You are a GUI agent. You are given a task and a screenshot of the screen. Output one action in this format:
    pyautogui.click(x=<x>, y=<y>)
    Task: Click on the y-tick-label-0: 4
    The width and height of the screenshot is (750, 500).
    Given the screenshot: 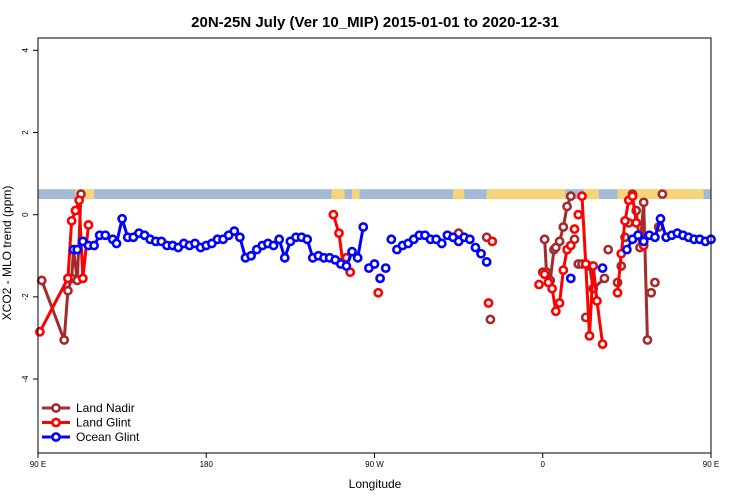 What is the action you would take?
    pyautogui.click(x=25, y=50)
    